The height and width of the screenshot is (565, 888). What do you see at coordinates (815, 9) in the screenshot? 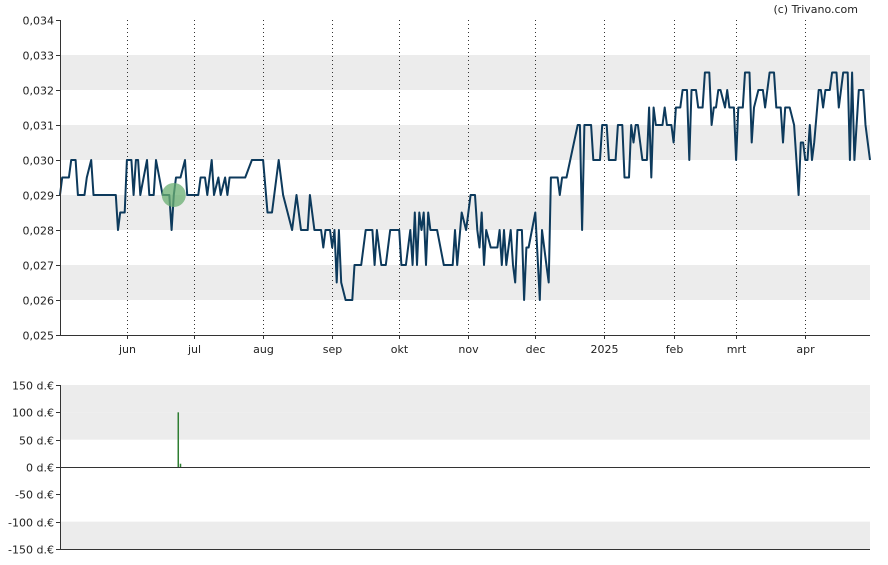
I see `copyright-text: (c) Trivano.com` at bounding box center [815, 9].